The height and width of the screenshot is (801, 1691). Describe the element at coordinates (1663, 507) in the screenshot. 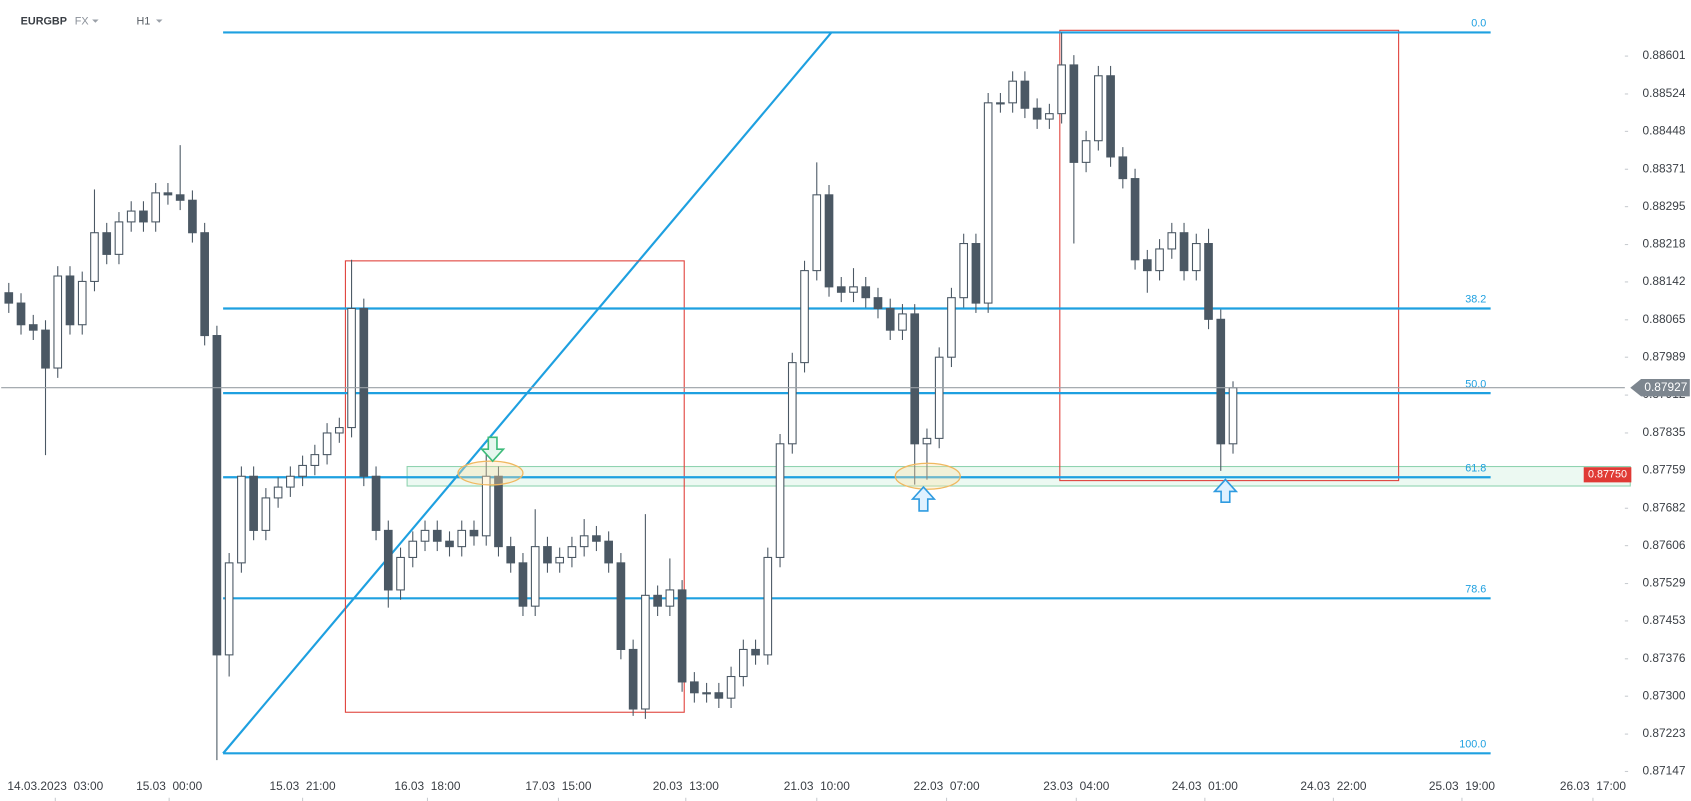

I see `y-tick-label: 0.87682` at that location.